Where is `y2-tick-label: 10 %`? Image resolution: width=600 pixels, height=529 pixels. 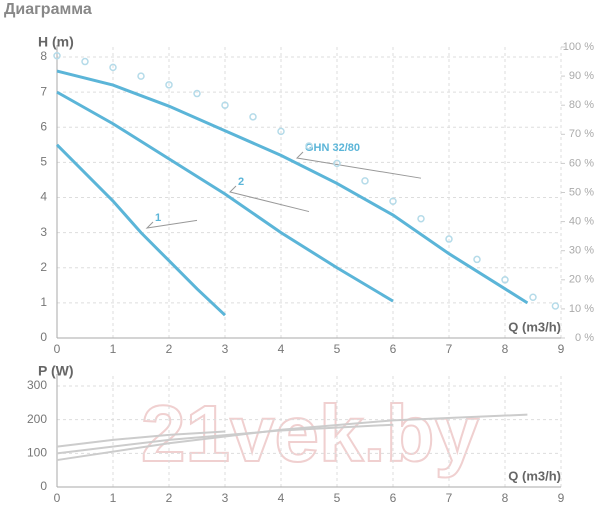 y2-tick-label: 10 % is located at coordinates (581, 309).